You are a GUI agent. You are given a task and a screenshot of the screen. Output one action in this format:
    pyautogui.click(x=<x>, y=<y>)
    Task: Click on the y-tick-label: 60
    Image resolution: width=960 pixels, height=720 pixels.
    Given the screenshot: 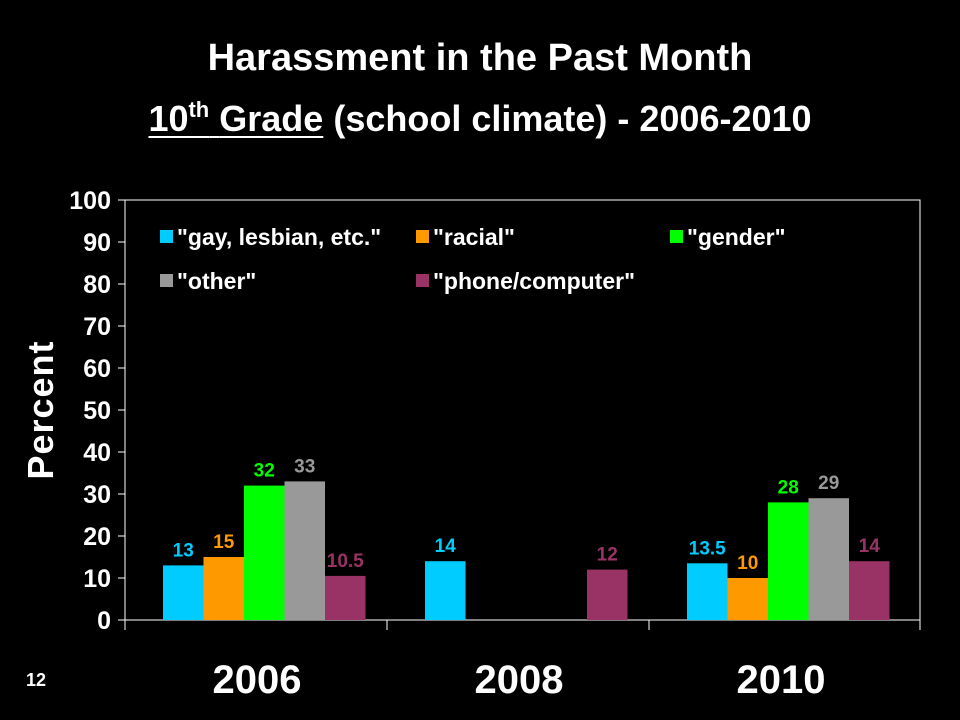 What is the action you would take?
    pyautogui.click(x=97, y=369)
    